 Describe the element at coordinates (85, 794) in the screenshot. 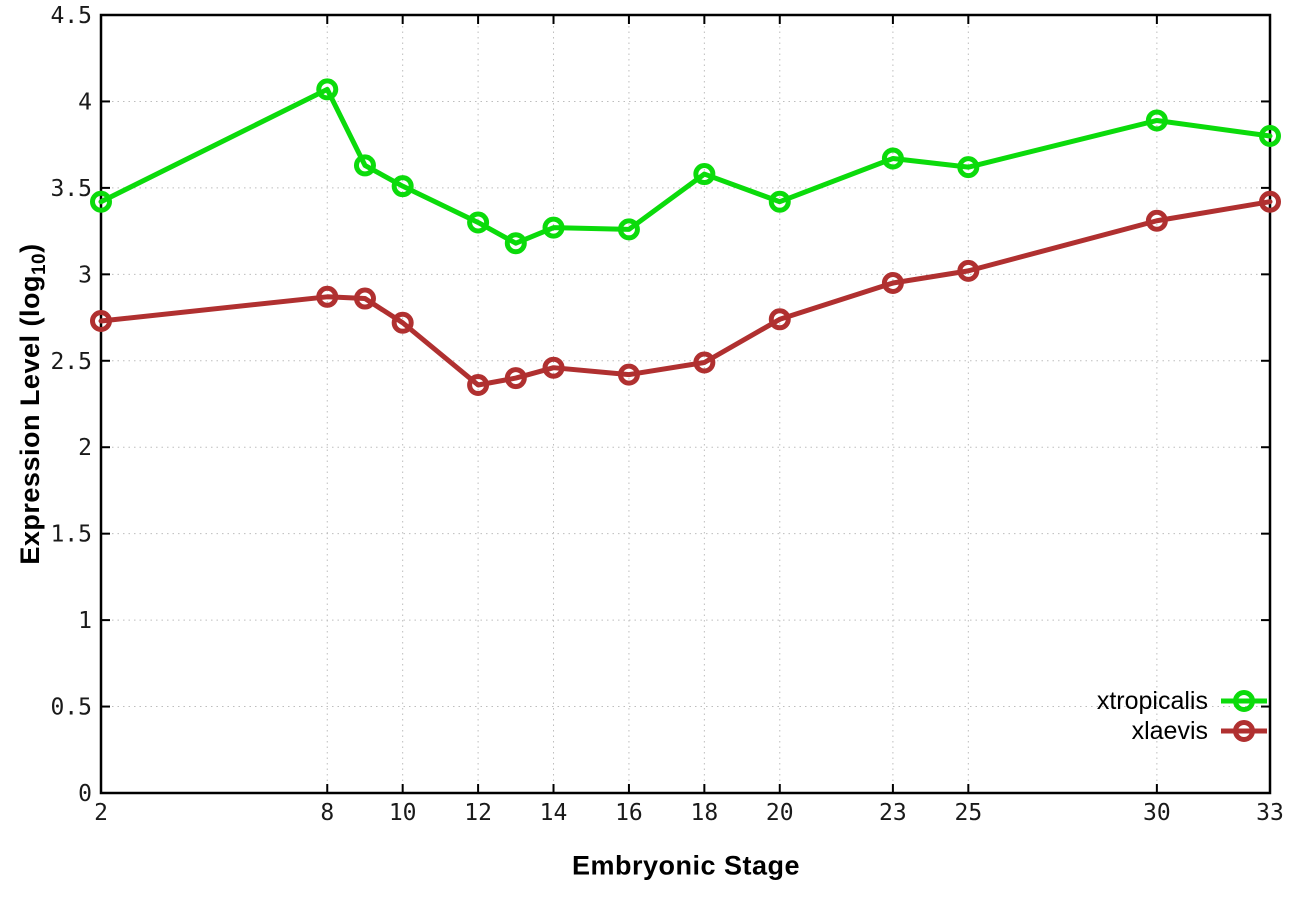

I see `y-tick-label: 0` at that location.